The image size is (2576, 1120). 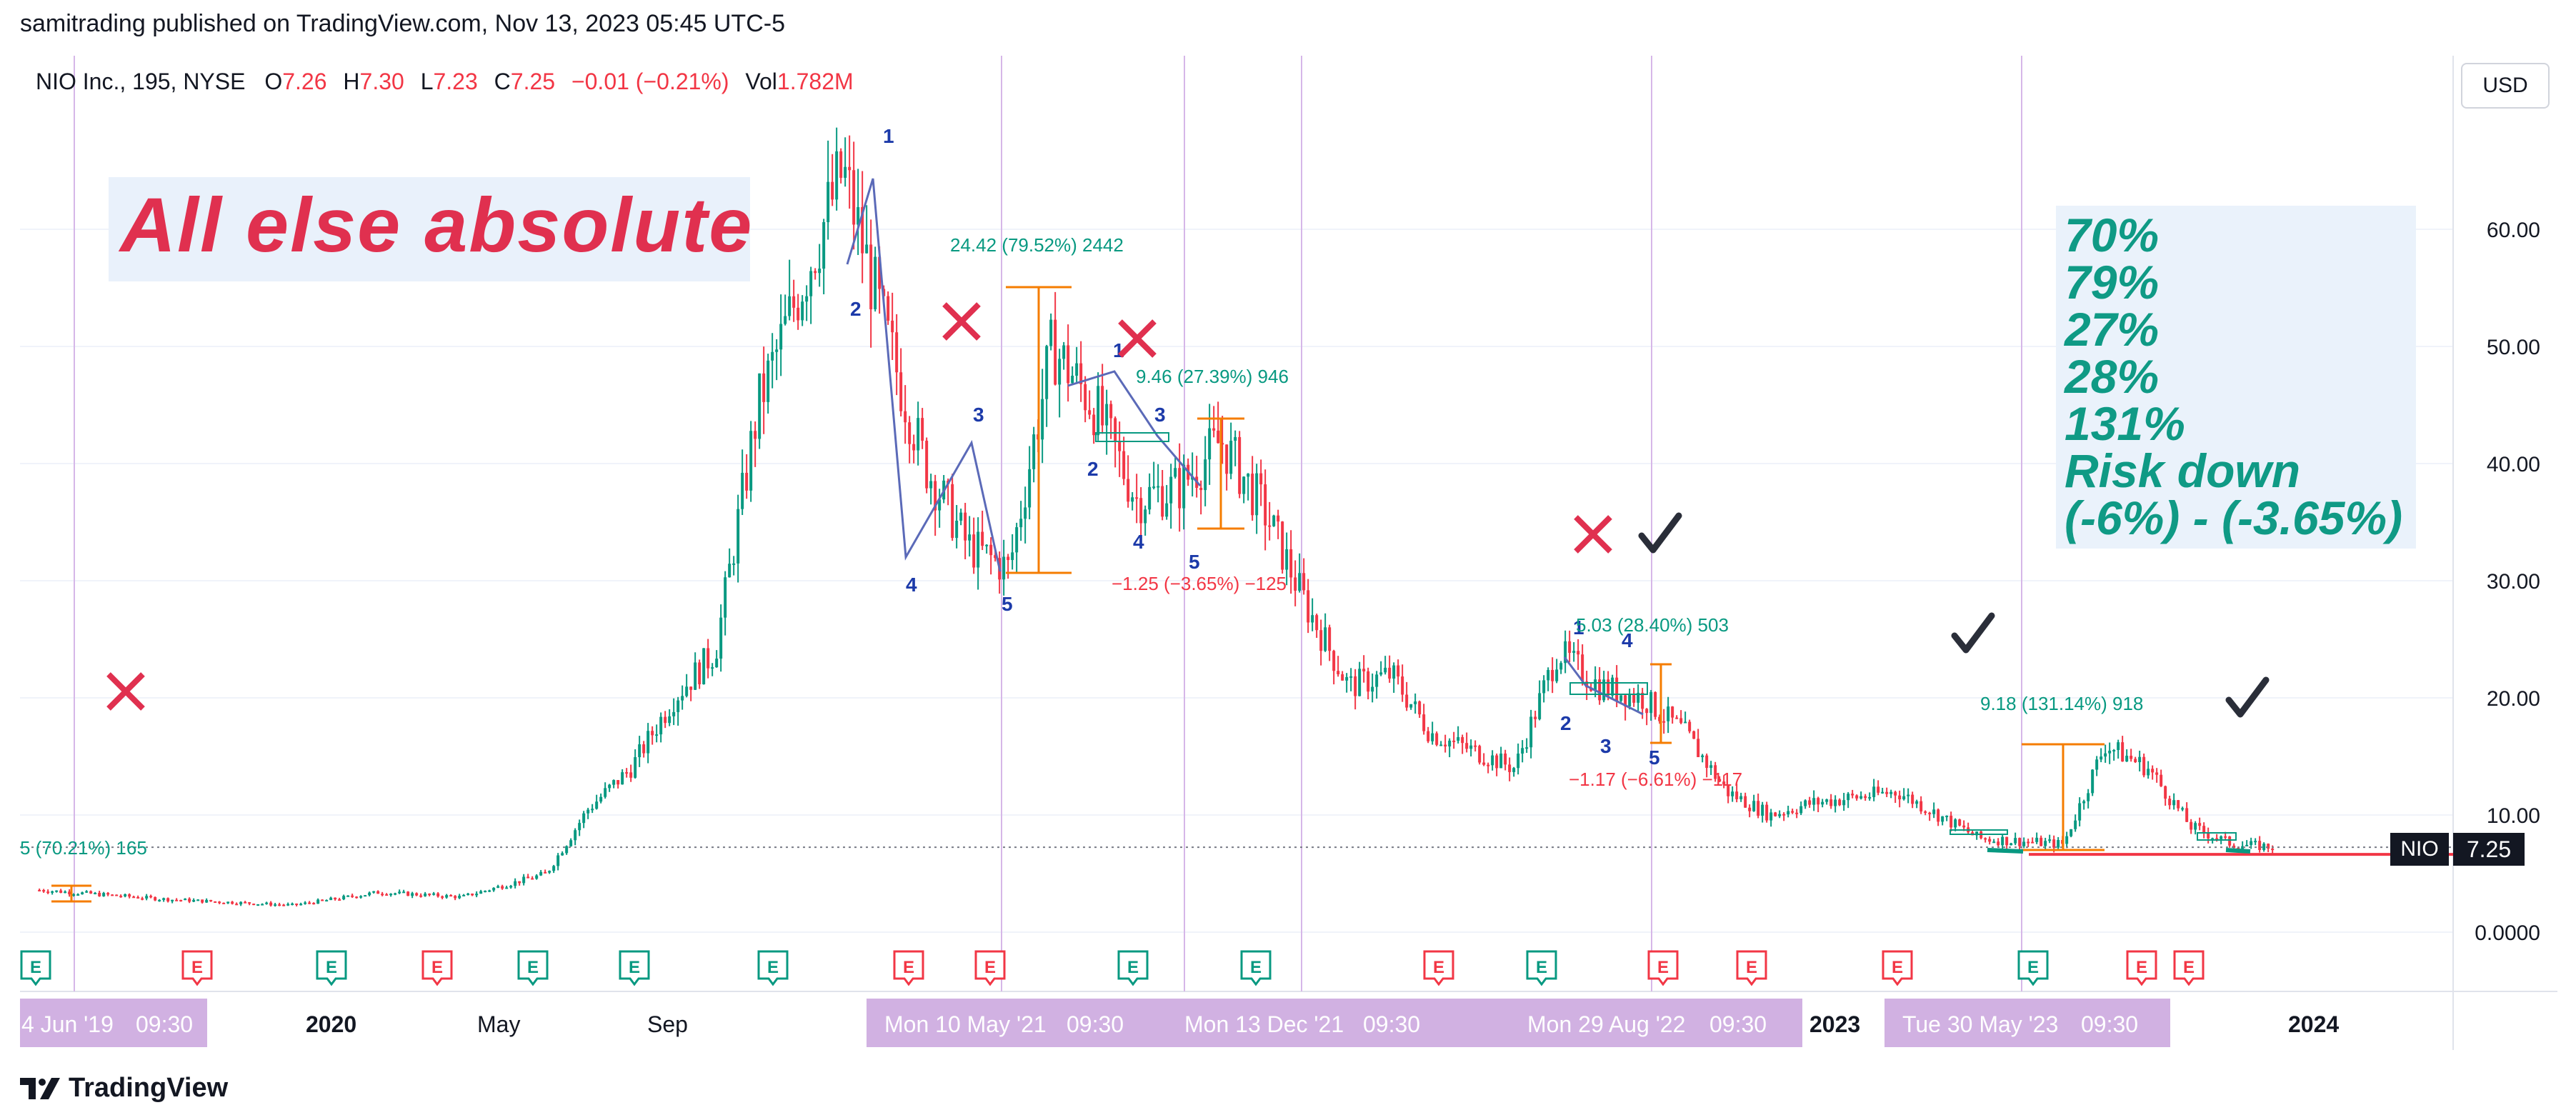 I want to click on price-tick-label: 40.00, so click(x=2514, y=464).